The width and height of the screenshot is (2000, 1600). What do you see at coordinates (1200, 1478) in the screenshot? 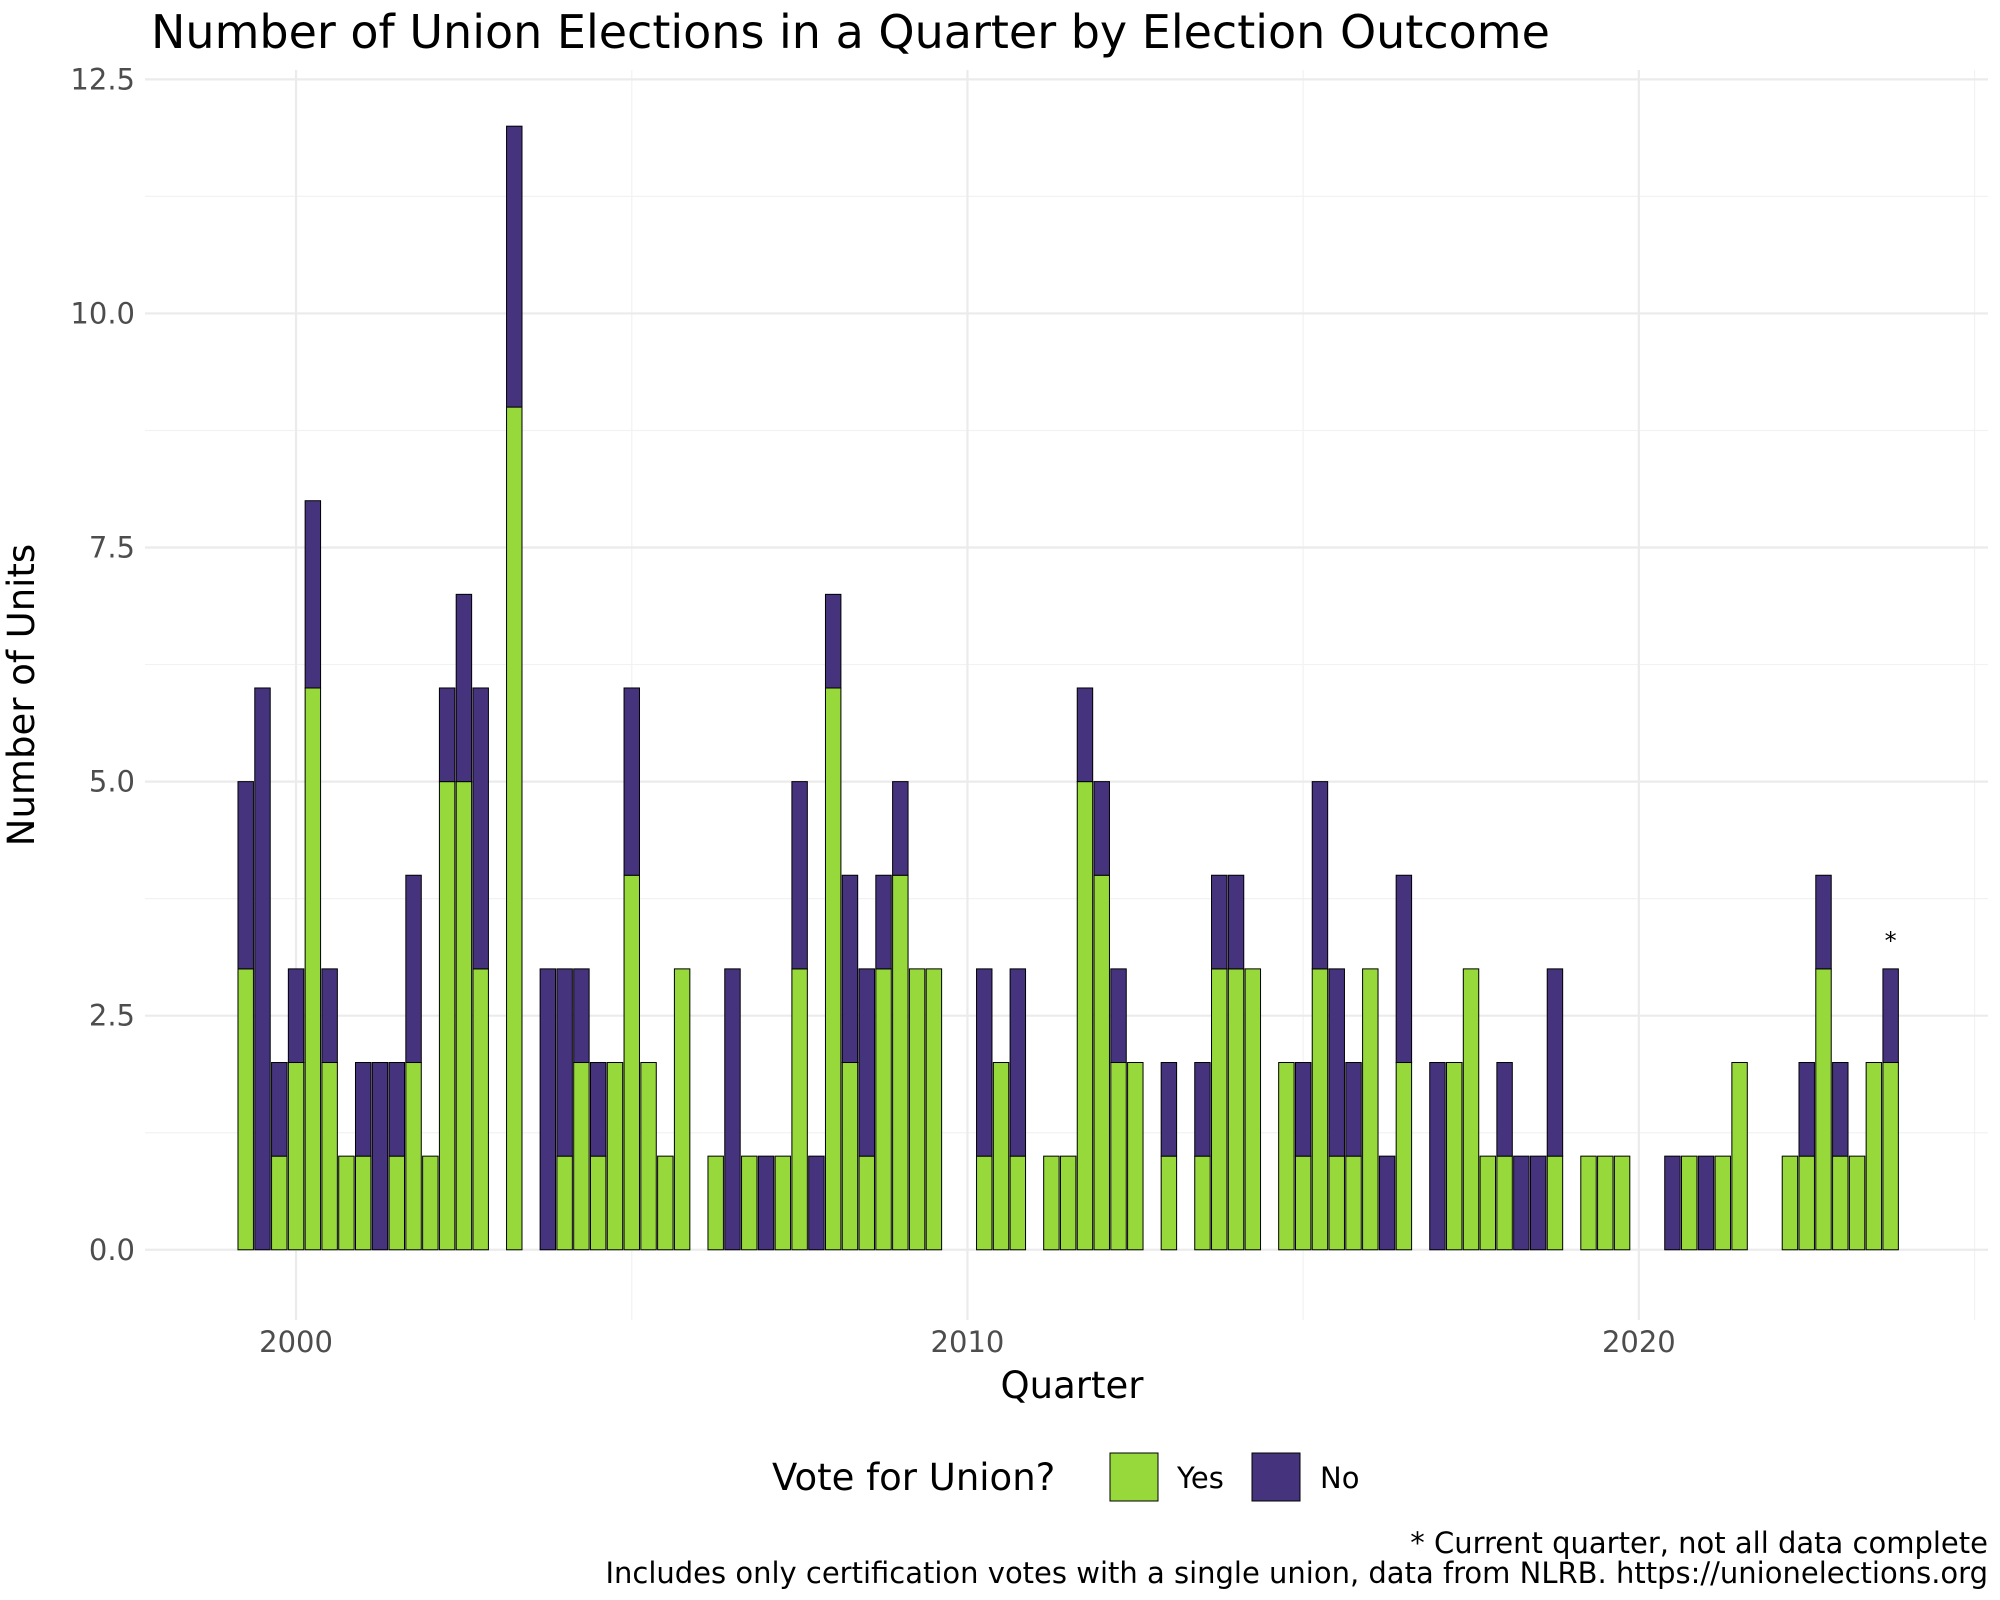
I see `legend-label-yes: Yes` at bounding box center [1200, 1478].